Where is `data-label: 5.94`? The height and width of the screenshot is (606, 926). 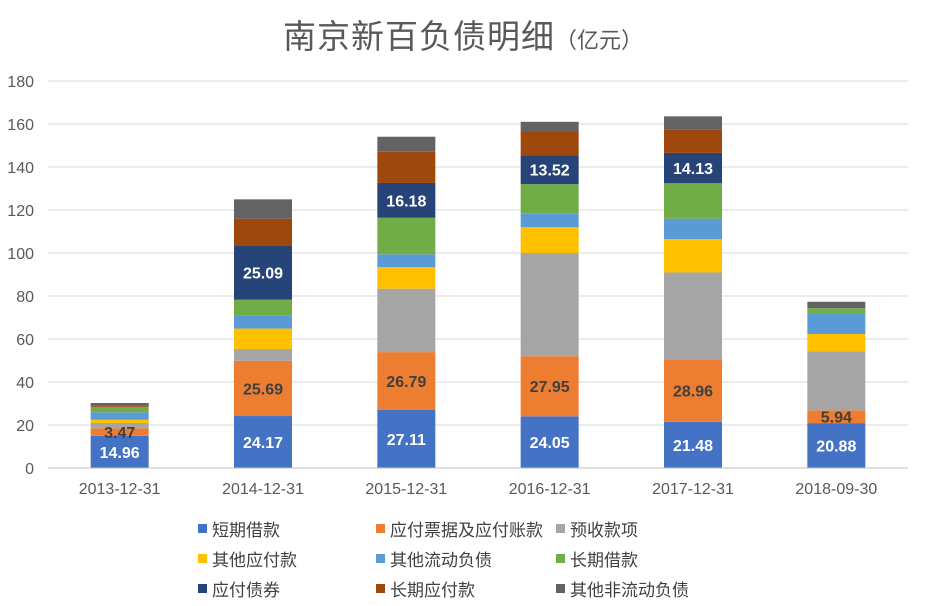
data-label: 5.94 is located at coordinates (836, 418).